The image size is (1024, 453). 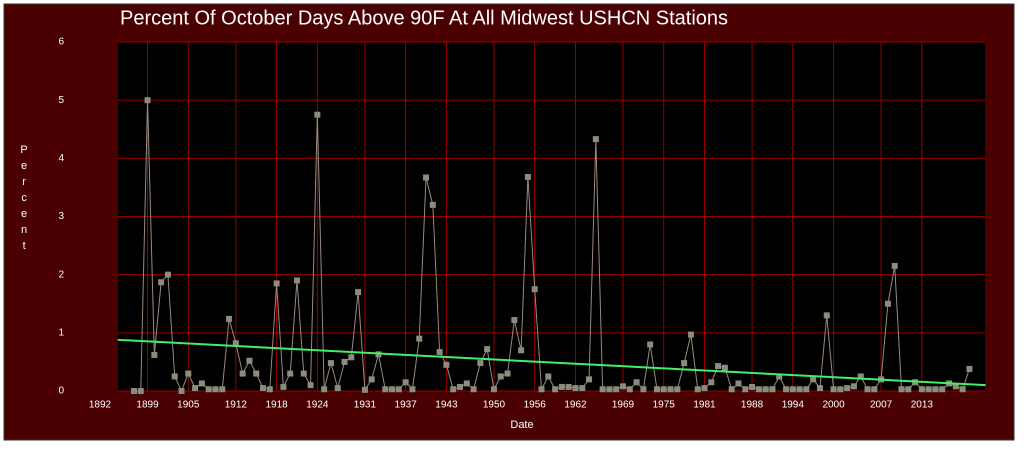 What do you see at coordinates (521, 425) in the screenshot?
I see `x-axis-label: Date` at bounding box center [521, 425].